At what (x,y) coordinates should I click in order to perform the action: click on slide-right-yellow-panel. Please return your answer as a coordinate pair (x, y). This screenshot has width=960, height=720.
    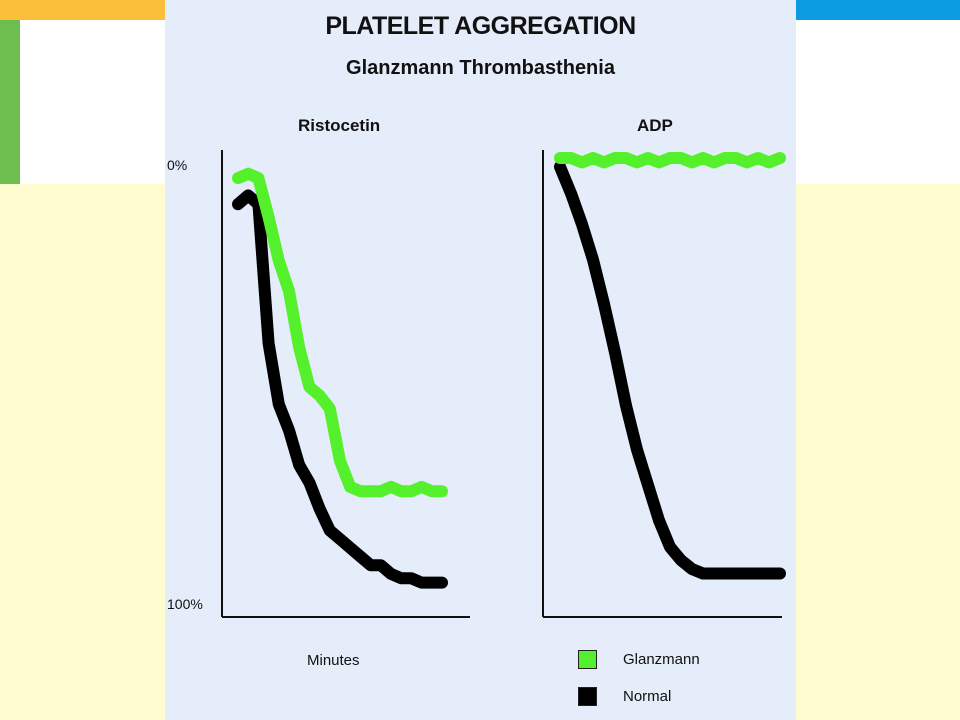
    Looking at the image, I should click on (878, 452).